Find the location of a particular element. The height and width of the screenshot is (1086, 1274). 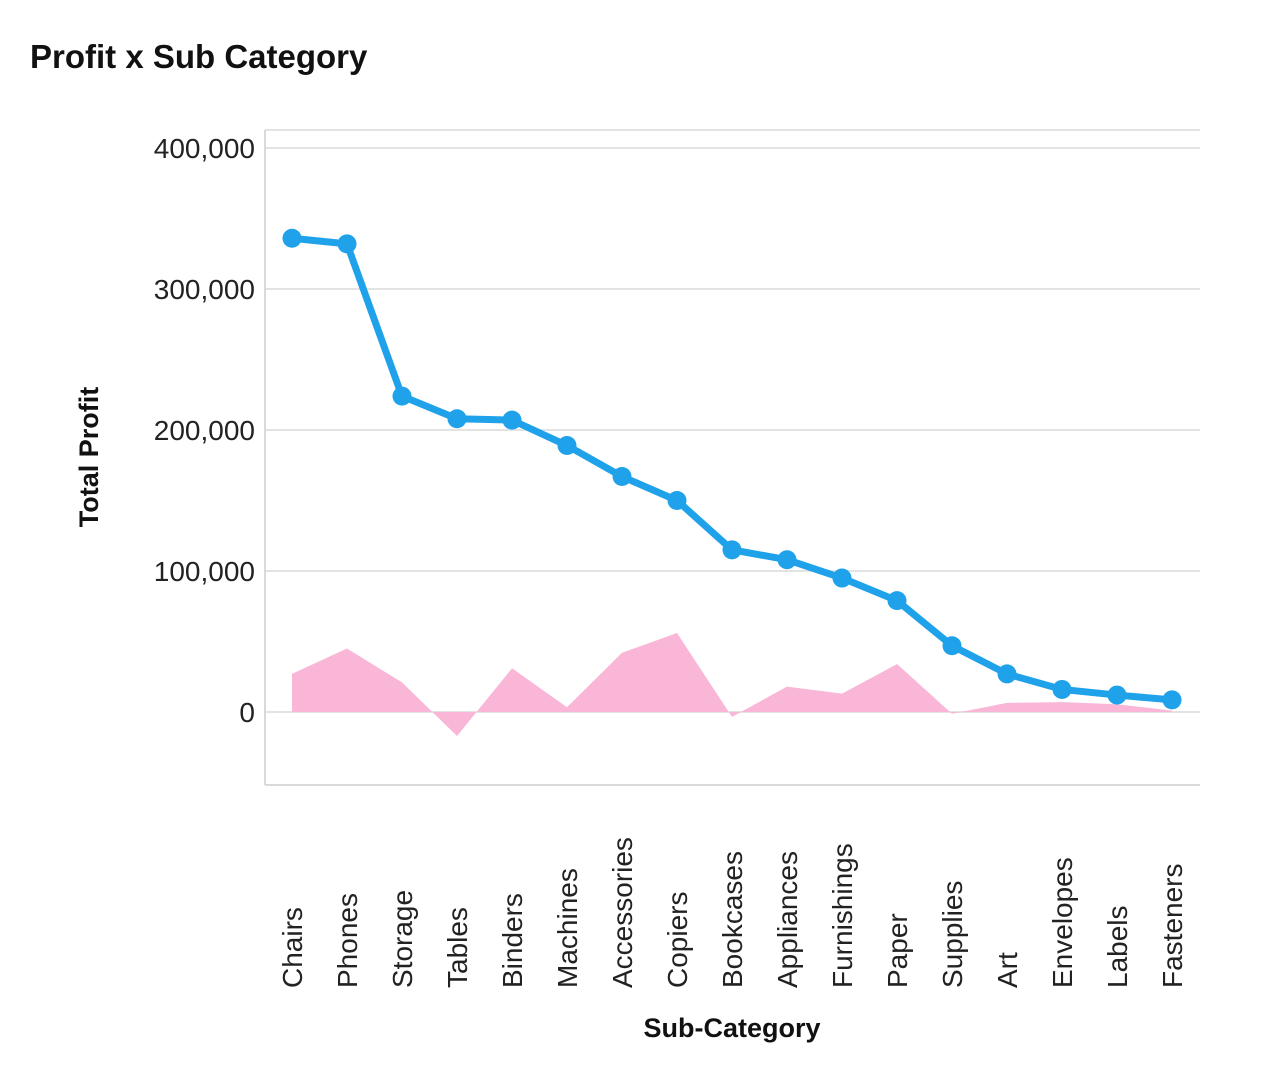

x-tick-label: Phones is located at coordinates (347, 940).